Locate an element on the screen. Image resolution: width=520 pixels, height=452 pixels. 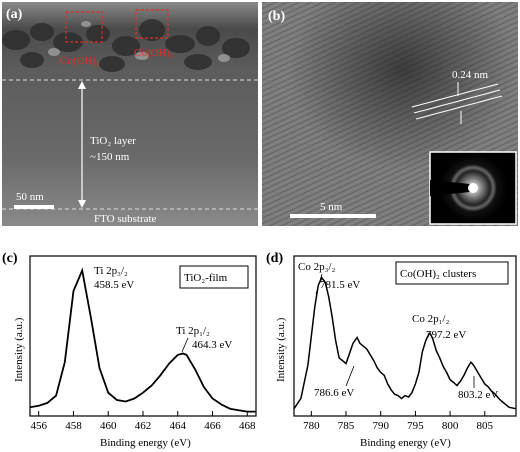
lattice-spacing-label: 0.24 nm is located at coordinates (470, 75).